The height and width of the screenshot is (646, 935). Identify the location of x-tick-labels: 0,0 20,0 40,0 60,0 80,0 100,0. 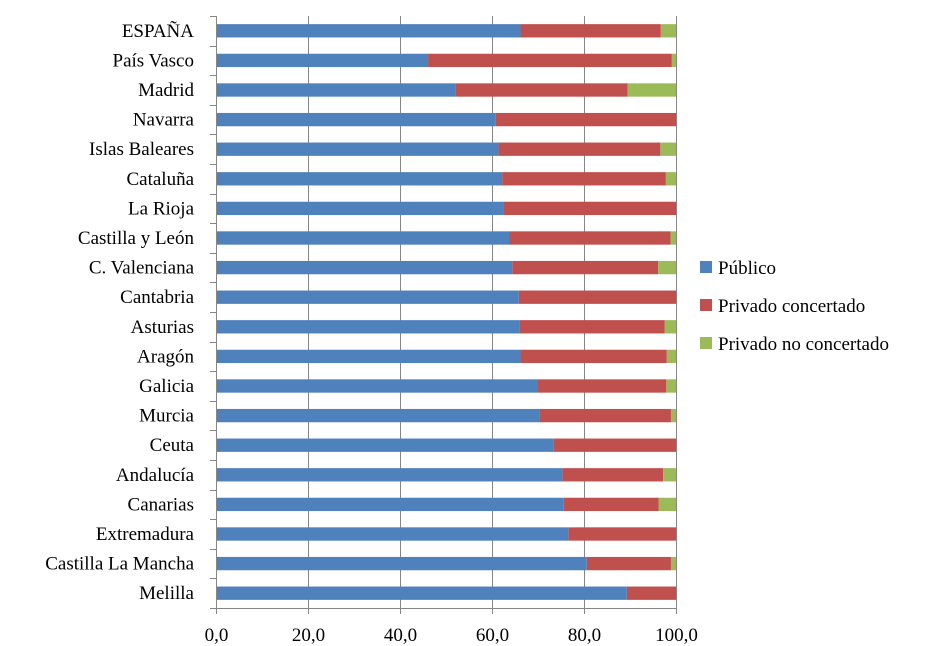
(451, 635).